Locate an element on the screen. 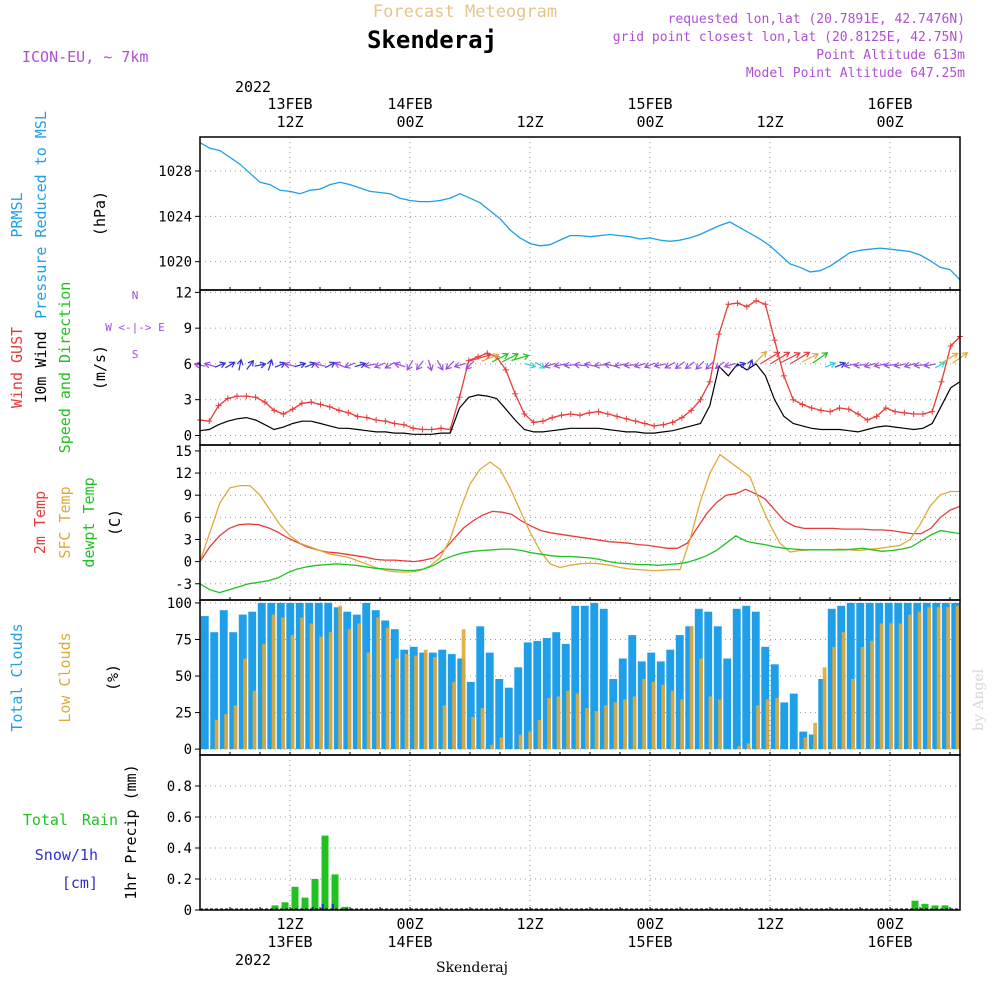 The width and height of the screenshot is (1000, 1000). ylabel: Speed and Direction is located at coordinates (65, 368).